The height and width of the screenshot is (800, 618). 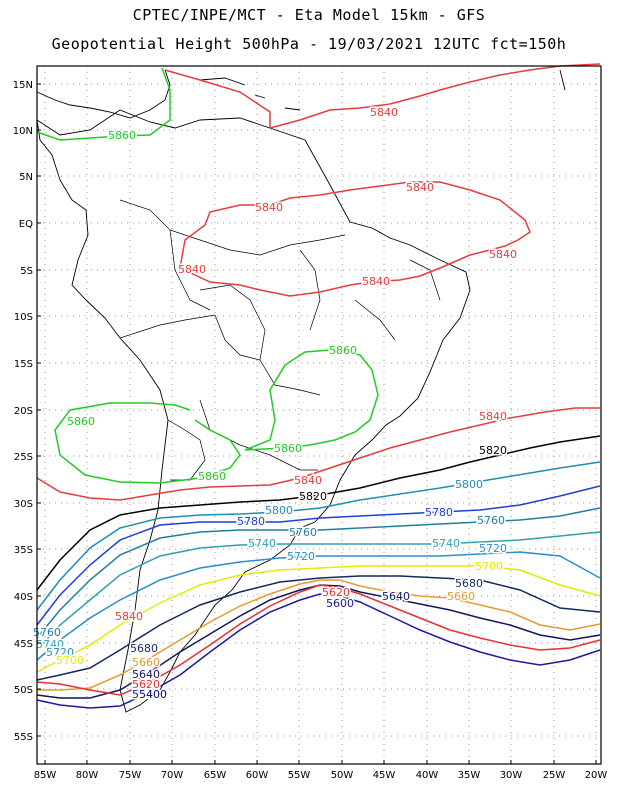 I want to click on lon-tick-label: 25W, so click(x=554, y=775).